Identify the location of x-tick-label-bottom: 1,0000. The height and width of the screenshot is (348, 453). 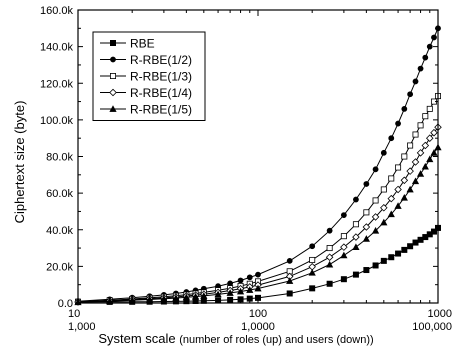
(258, 327).